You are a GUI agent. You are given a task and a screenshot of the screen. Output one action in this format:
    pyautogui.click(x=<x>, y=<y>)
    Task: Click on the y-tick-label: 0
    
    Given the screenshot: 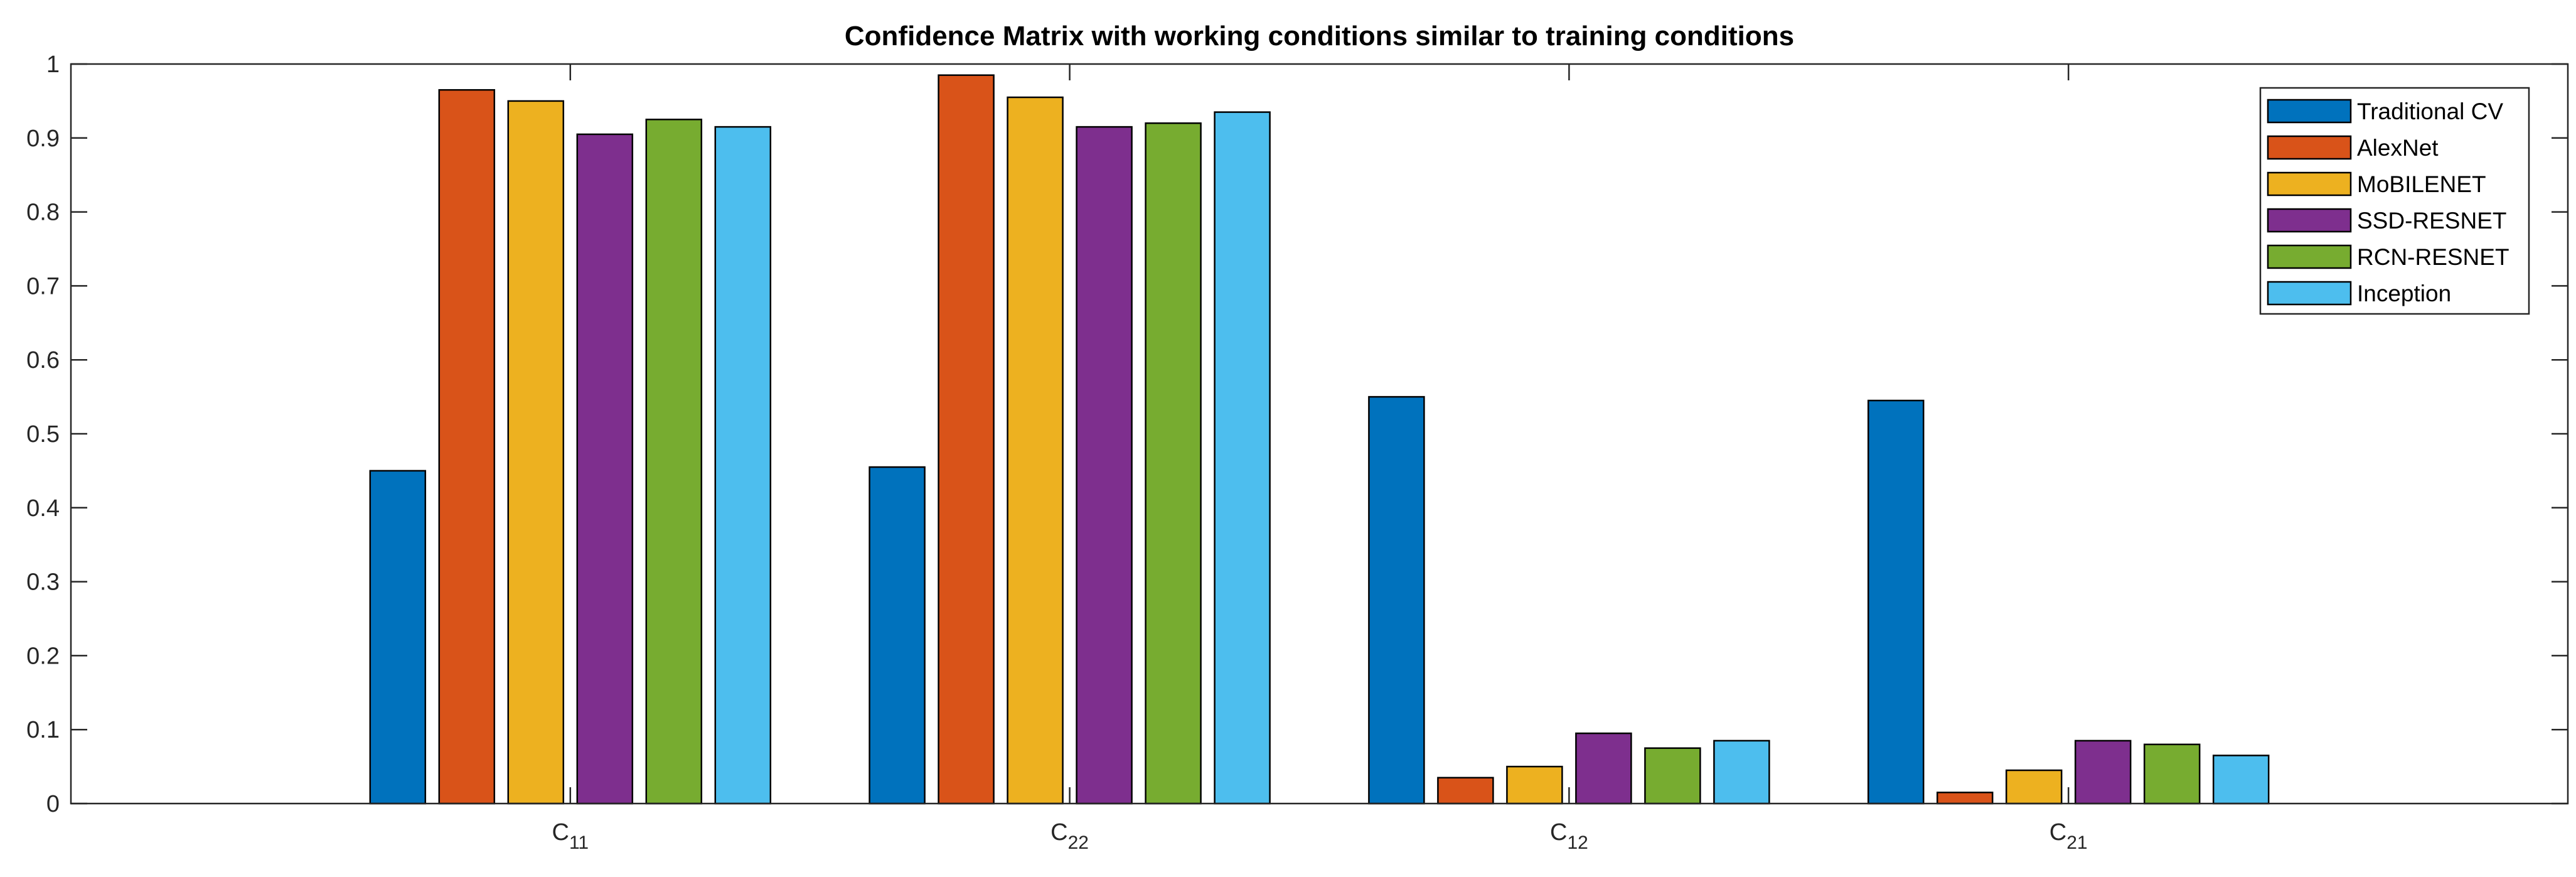 What is the action you would take?
    pyautogui.click(x=53, y=804)
    